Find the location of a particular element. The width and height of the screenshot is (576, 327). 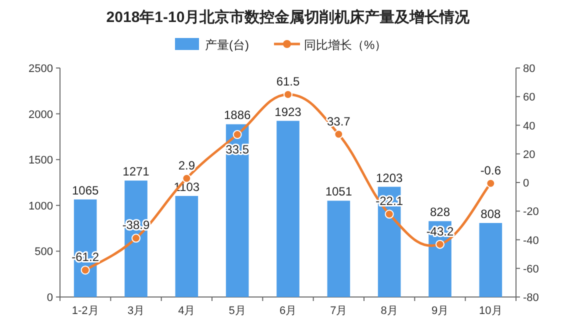

data-label: 33.7 is located at coordinates (338, 121).